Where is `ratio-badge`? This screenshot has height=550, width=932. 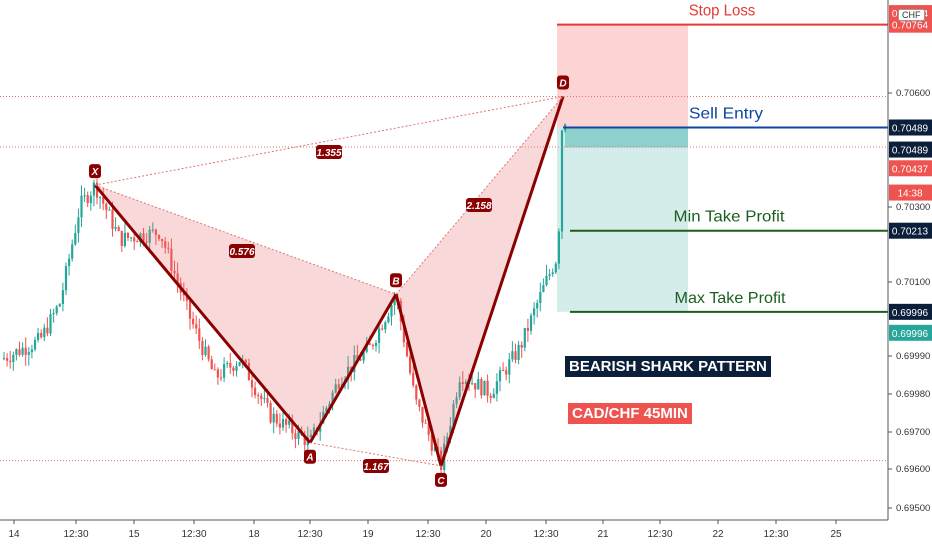 ratio-badge is located at coordinates (329, 152).